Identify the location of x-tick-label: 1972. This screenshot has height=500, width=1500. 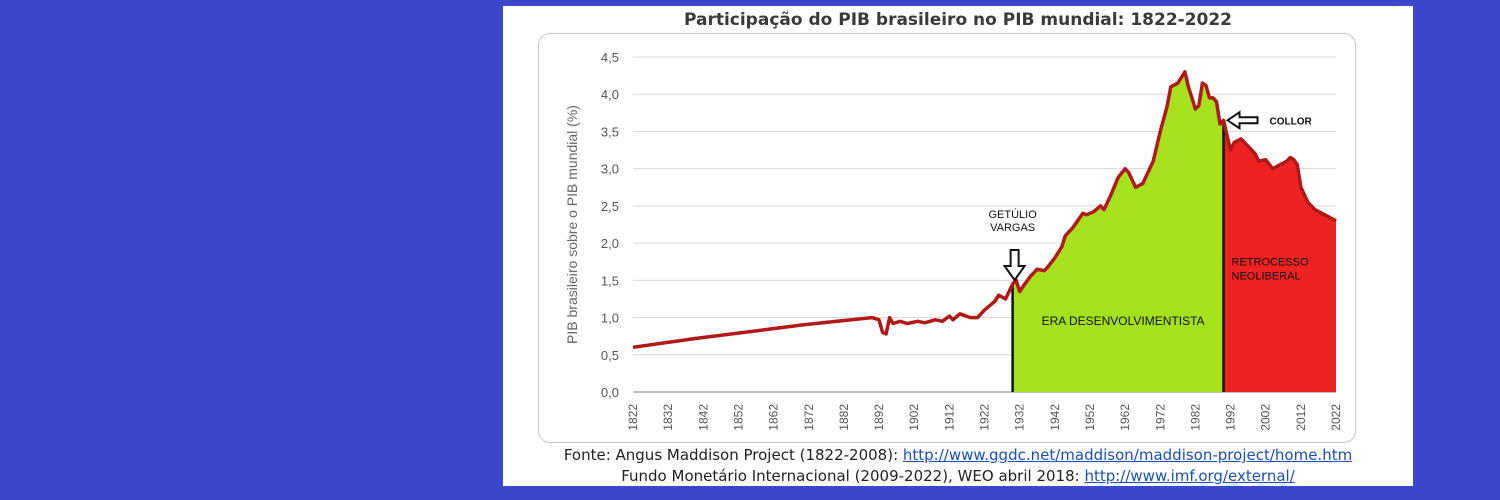
(1160, 417).